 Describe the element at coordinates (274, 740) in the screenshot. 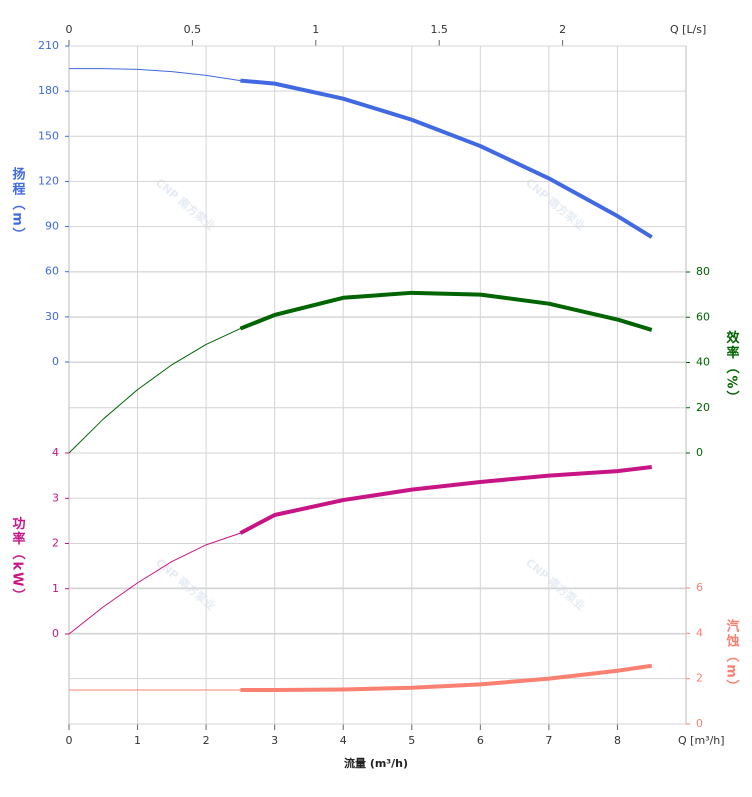

I see `x-tick-label: 3` at that location.